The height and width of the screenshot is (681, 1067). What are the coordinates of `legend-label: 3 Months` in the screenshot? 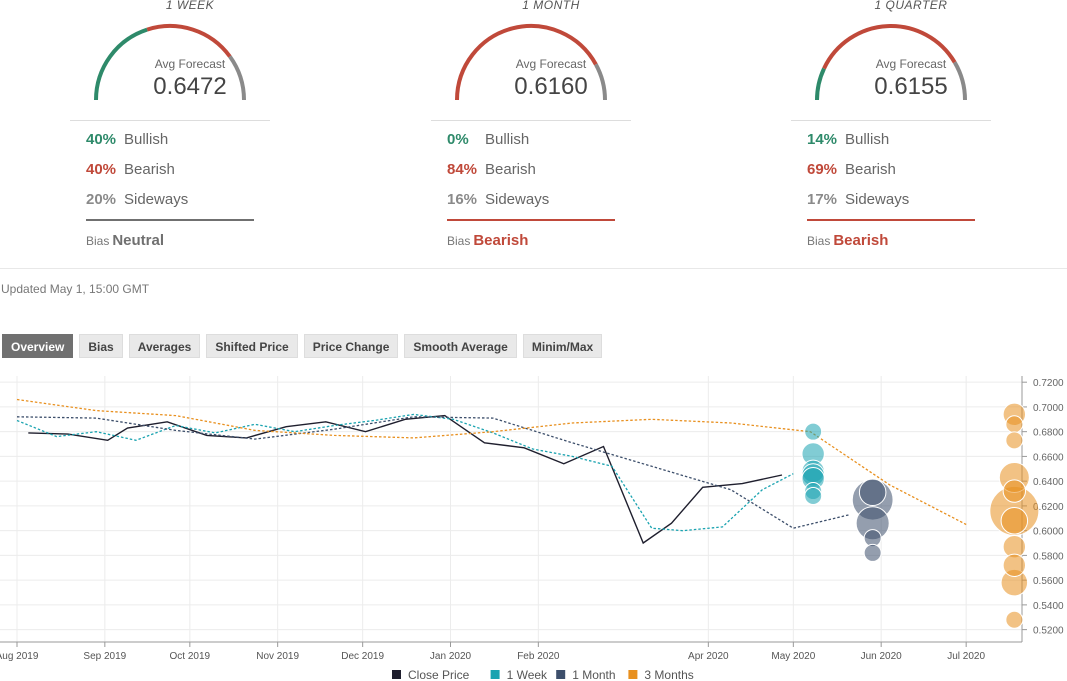 It's located at (668, 674).